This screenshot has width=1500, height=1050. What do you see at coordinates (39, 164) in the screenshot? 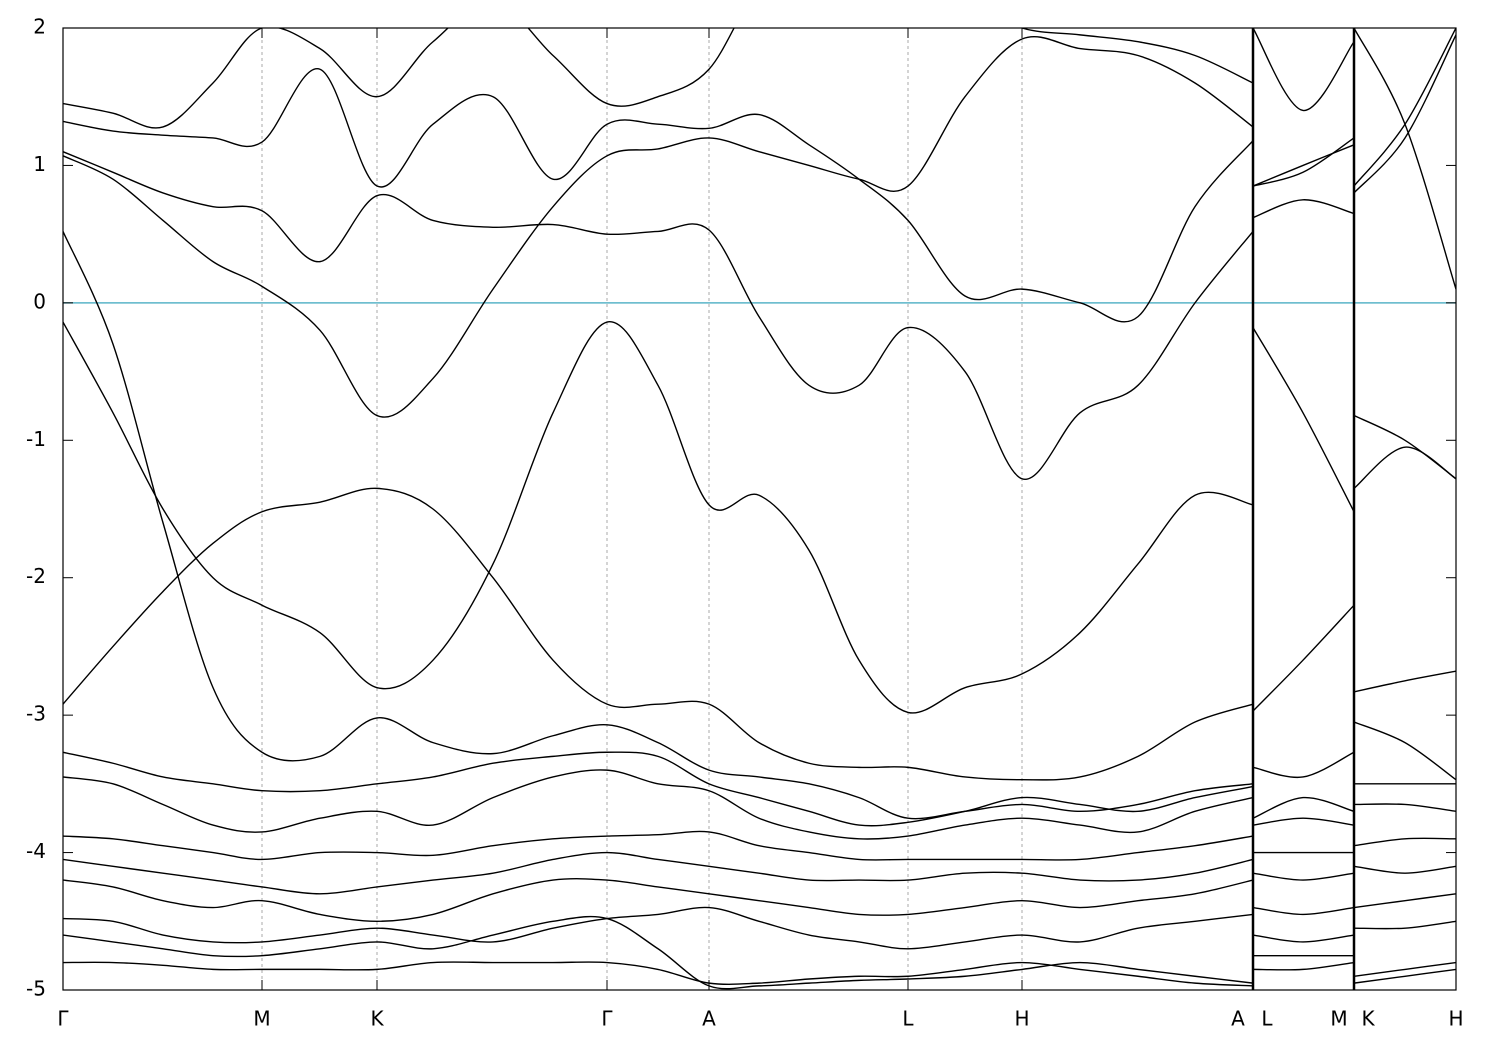
I see `y-tick-label: 1` at bounding box center [39, 164].